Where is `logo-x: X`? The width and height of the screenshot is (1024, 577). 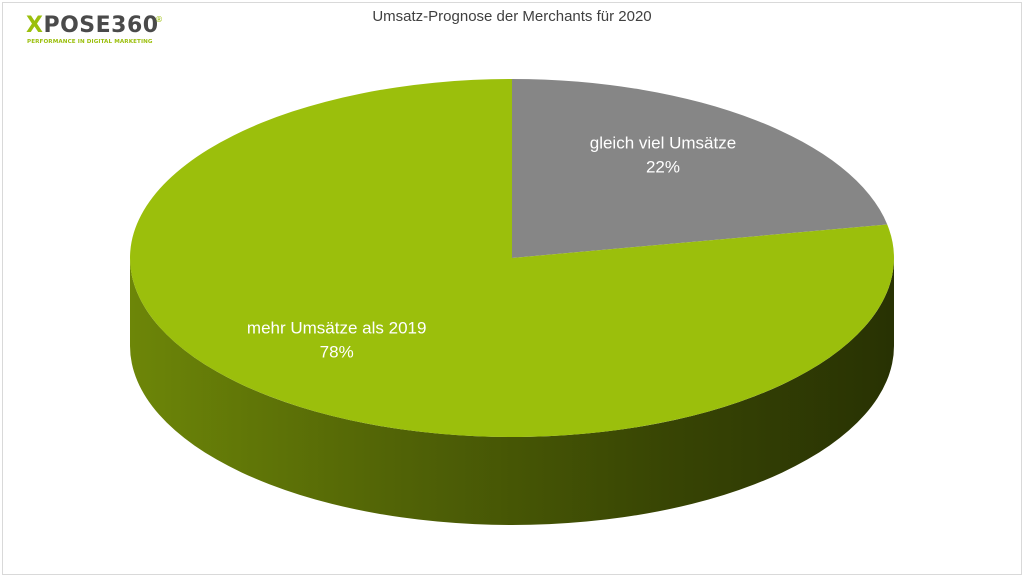 logo-x: X is located at coordinates (35, 25).